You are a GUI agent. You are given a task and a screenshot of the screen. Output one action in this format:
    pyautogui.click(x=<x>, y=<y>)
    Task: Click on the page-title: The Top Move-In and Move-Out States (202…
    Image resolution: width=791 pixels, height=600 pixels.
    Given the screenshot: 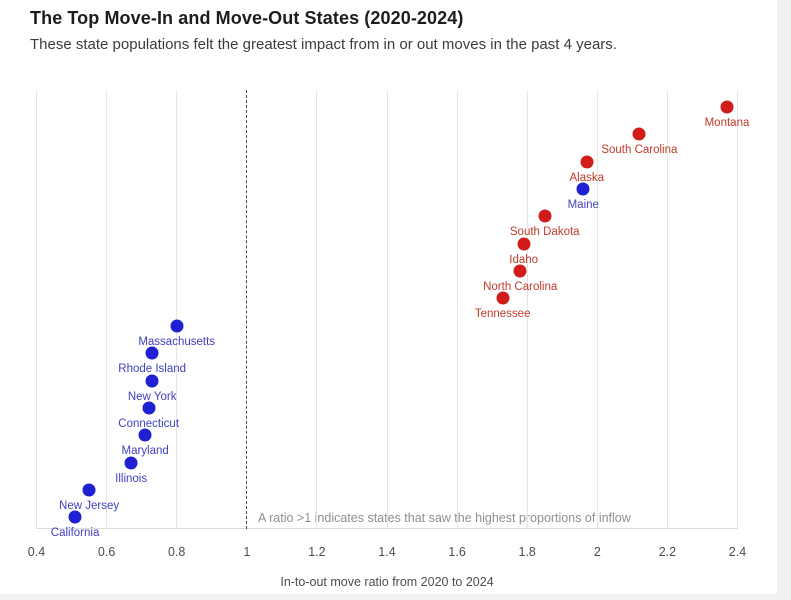 What is the action you would take?
    pyautogui.click(x=247, y=18)
    